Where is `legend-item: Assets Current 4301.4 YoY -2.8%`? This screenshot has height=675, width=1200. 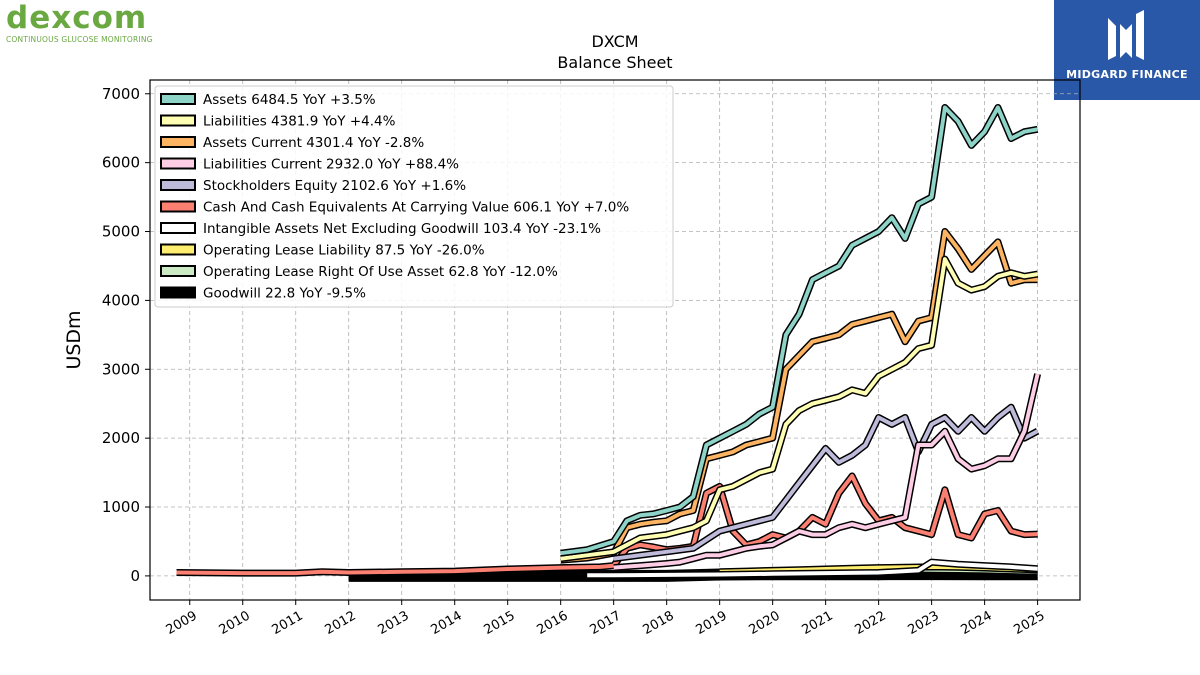 legend-item: Assets Current 4301.4 YoY -2.8% is located at coordinates (292, 143).